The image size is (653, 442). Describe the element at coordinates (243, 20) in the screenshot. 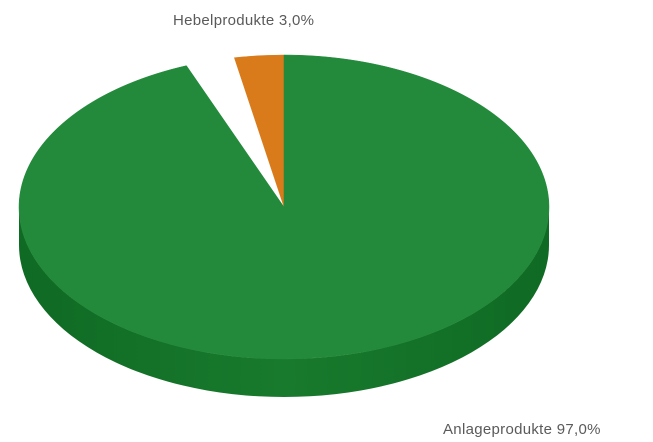

I see `slice-label-hebelprodukte: Hebelprodukte 3,0%` at that location.